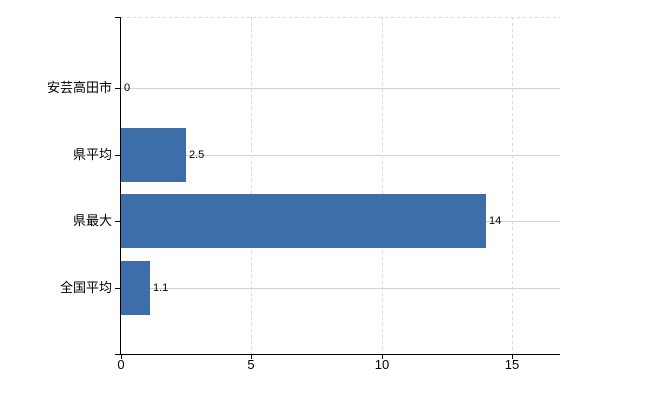 The width and height of the screenshot is (650, 400). Describe the element at coordinates (340, 354) in the screenshot. I see `x-axis` at that location.